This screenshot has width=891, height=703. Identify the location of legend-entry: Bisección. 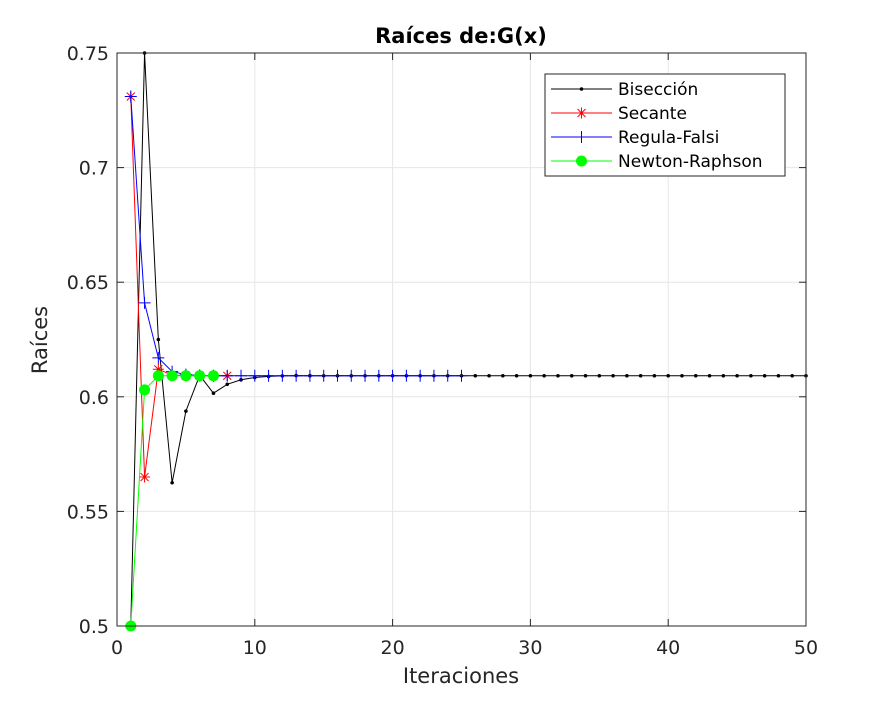
(624, 90).